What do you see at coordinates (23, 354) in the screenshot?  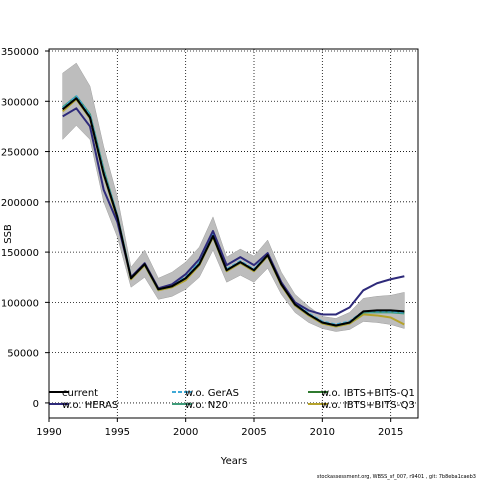 I see `y-tick-label: 50000` at bounding box center [23, 354].